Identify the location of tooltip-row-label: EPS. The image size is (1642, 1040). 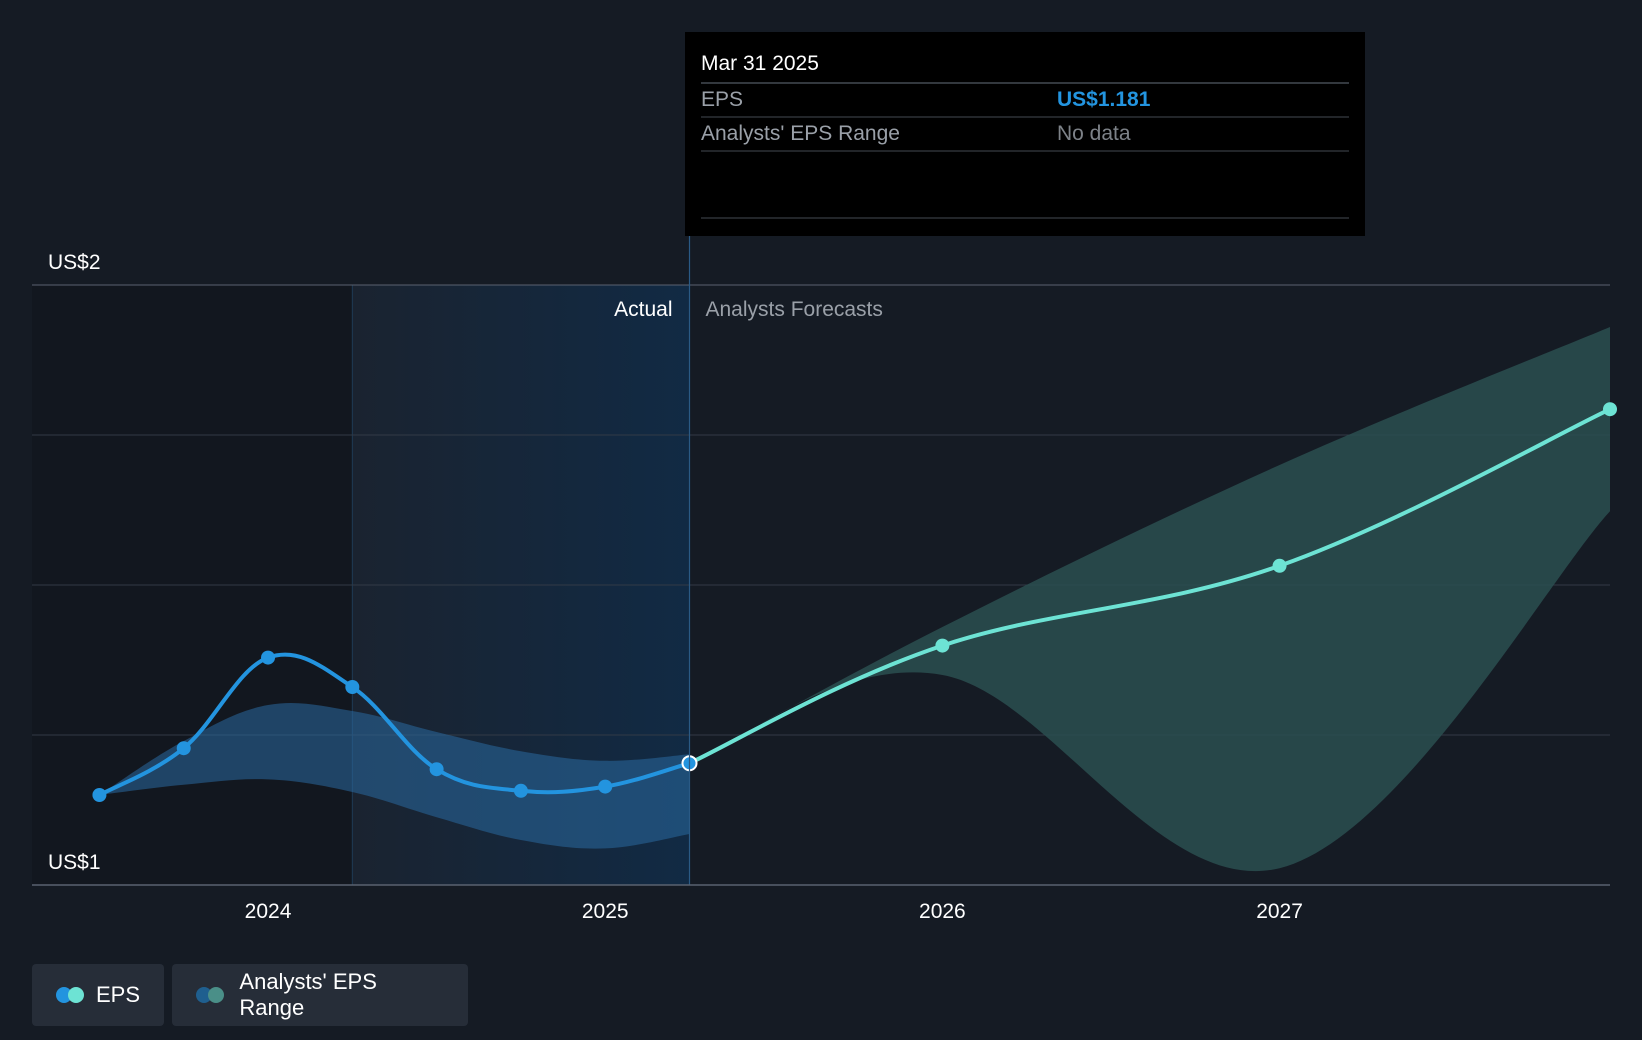
(722, 99).